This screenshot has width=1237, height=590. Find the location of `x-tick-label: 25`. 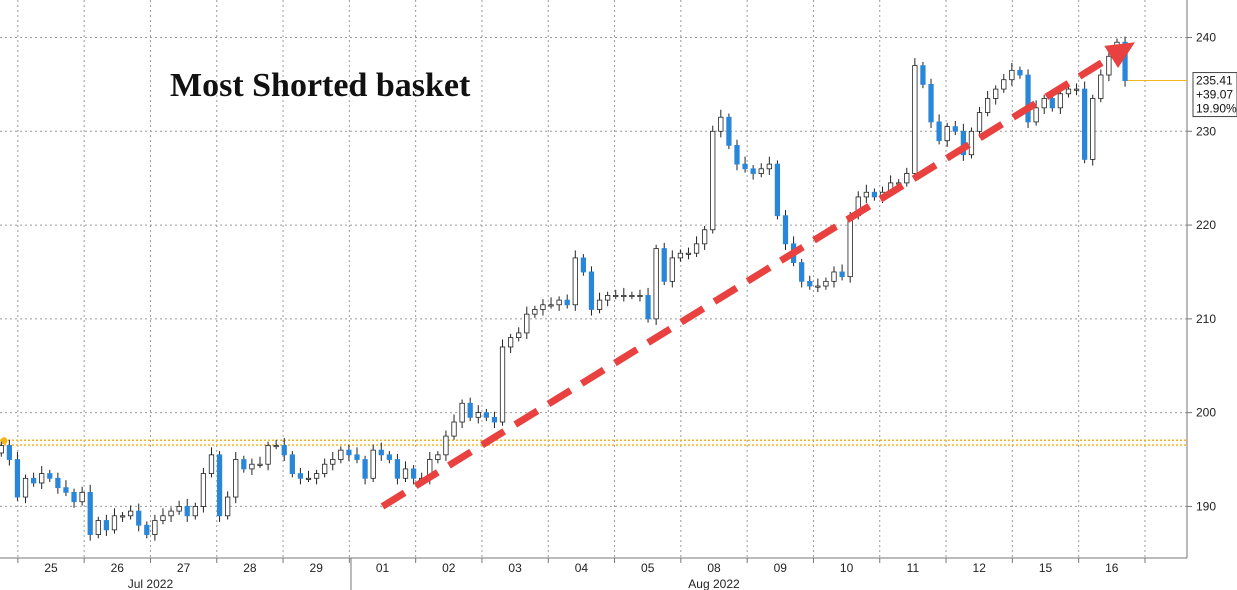

x-tick-label: 25 is located at coordinates (51, 568).